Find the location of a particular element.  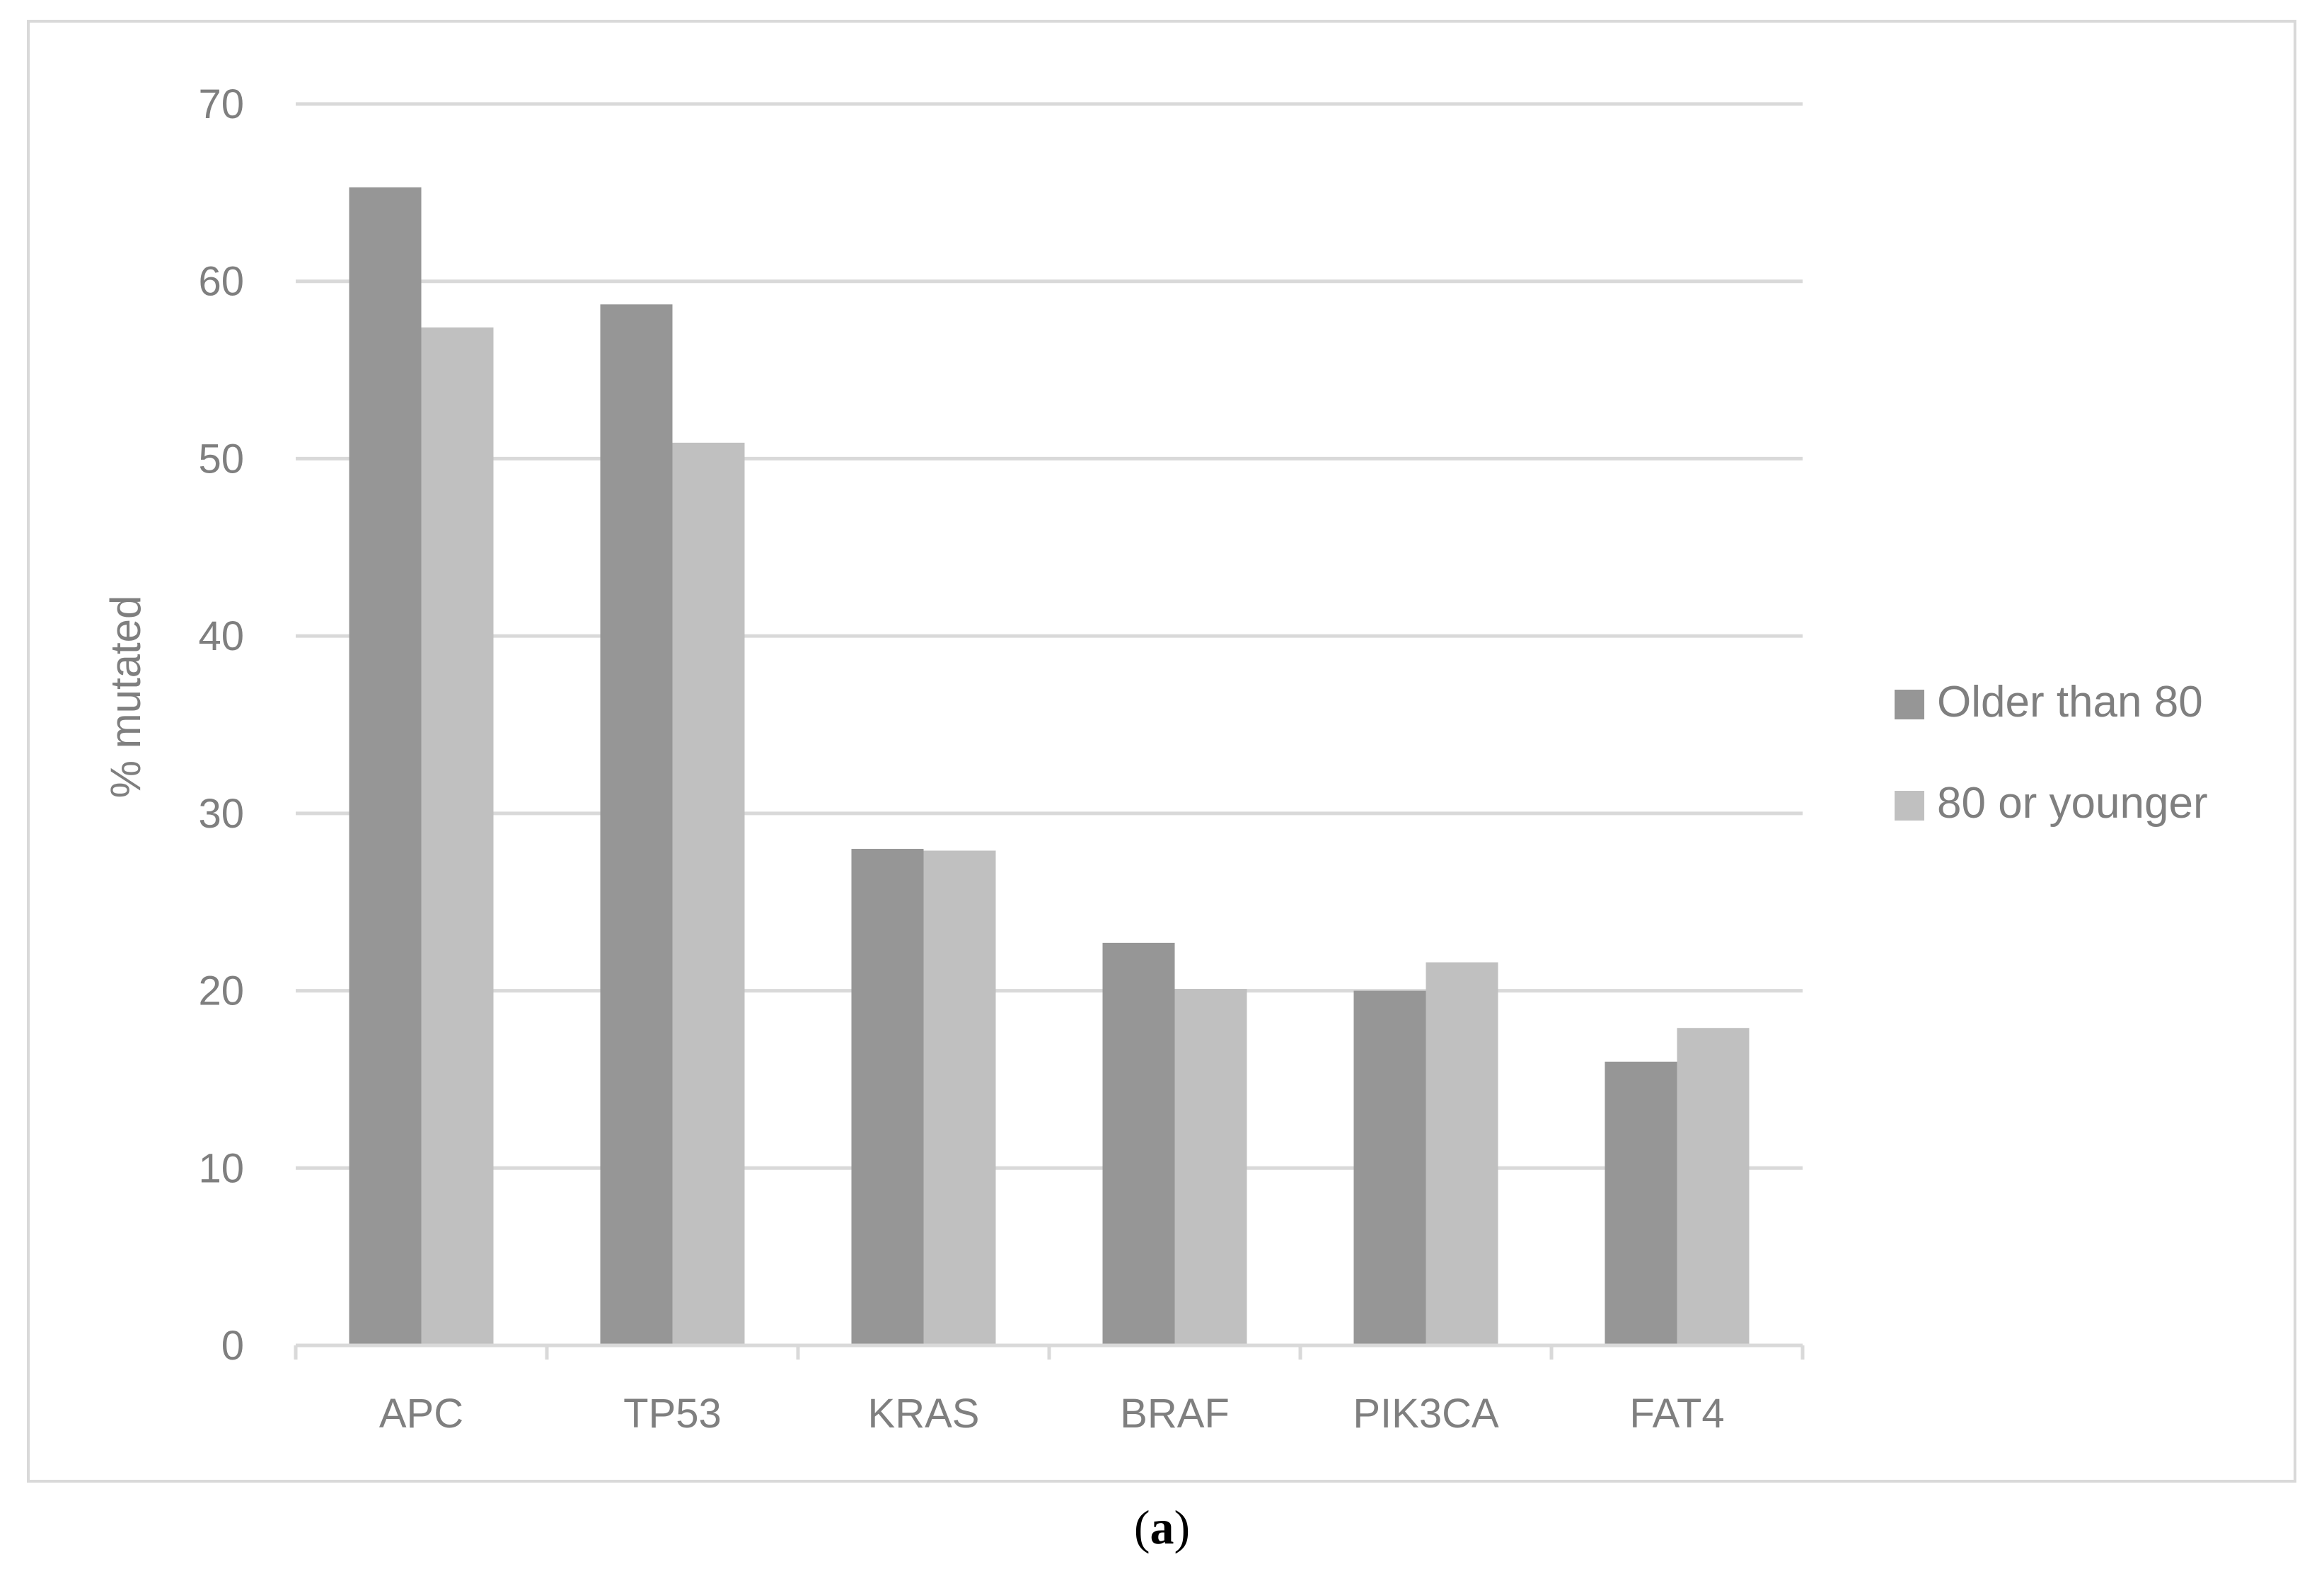

x-tick-label: KRAS is located at coordinates (924, 1414).